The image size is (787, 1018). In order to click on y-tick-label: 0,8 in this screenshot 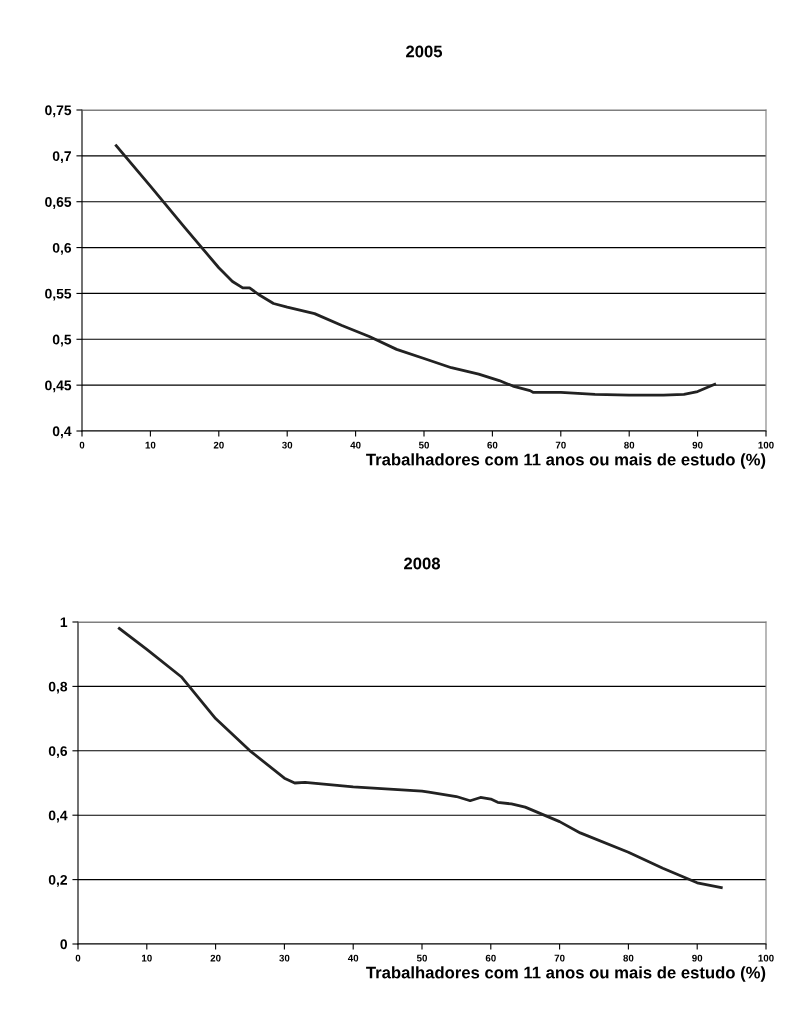, I will do `click(58, 687)`.